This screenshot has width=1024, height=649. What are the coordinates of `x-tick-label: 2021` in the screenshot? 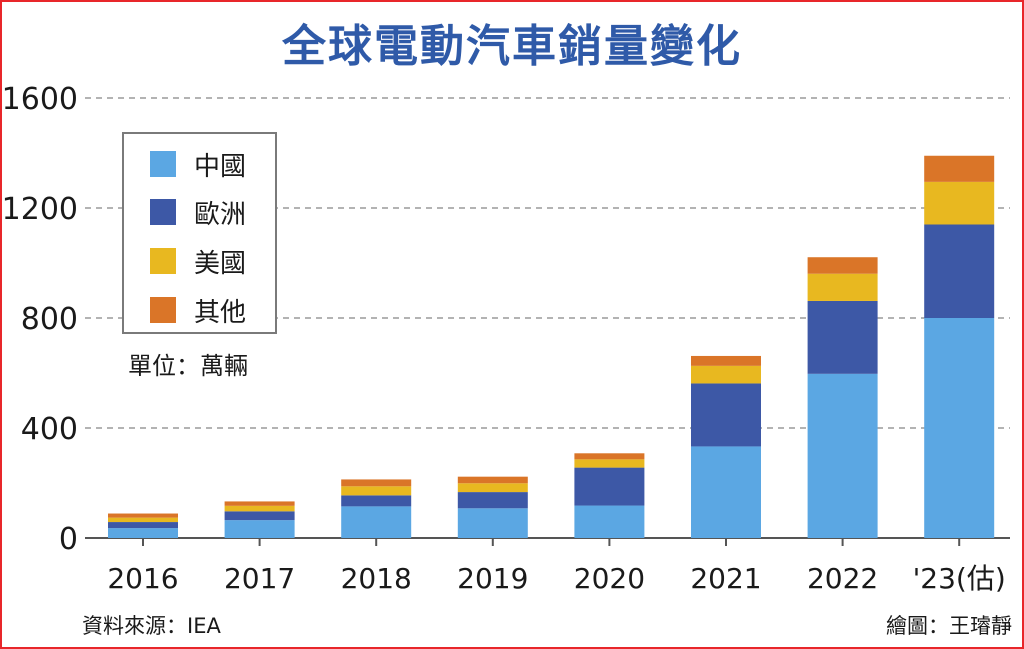 It's located at (725, 578).